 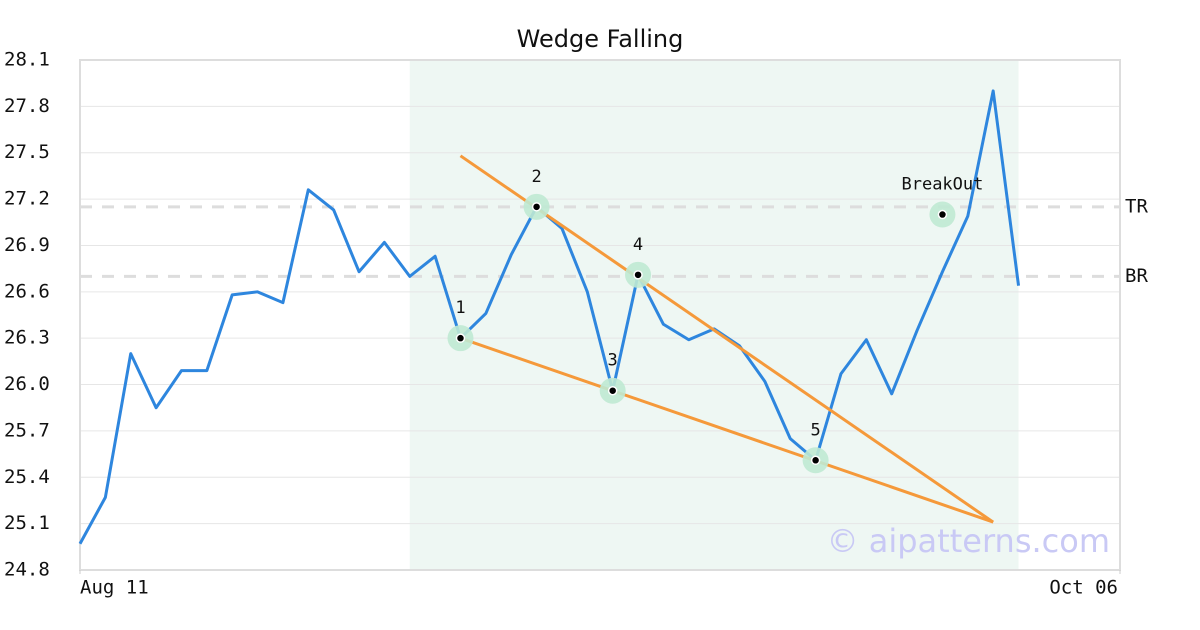 I want to click on chart-title: Wedge Falling, so click(x=600, y=39).